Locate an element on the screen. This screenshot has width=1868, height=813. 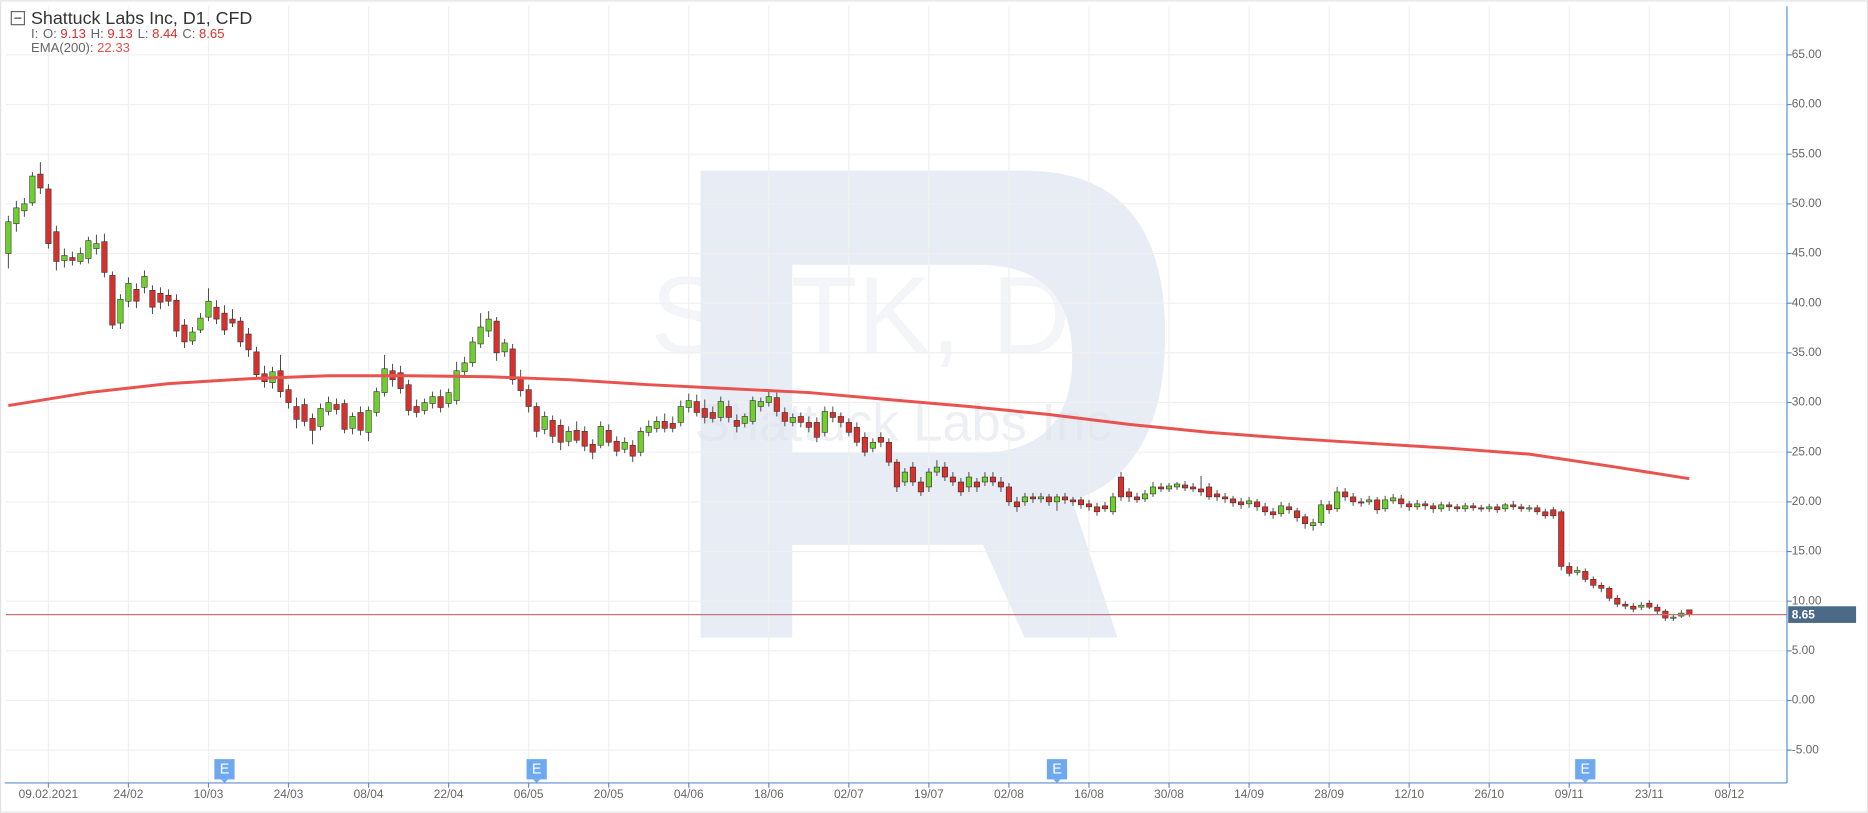
x-tick-label: 02/08 is located at coordinates (1009, 794).